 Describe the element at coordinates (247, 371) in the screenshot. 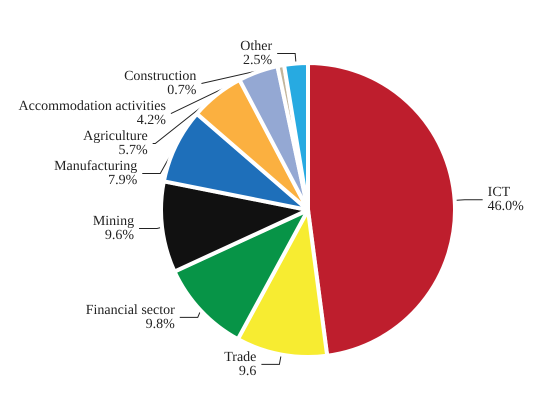

I see `data-label: 9.6` at that location.